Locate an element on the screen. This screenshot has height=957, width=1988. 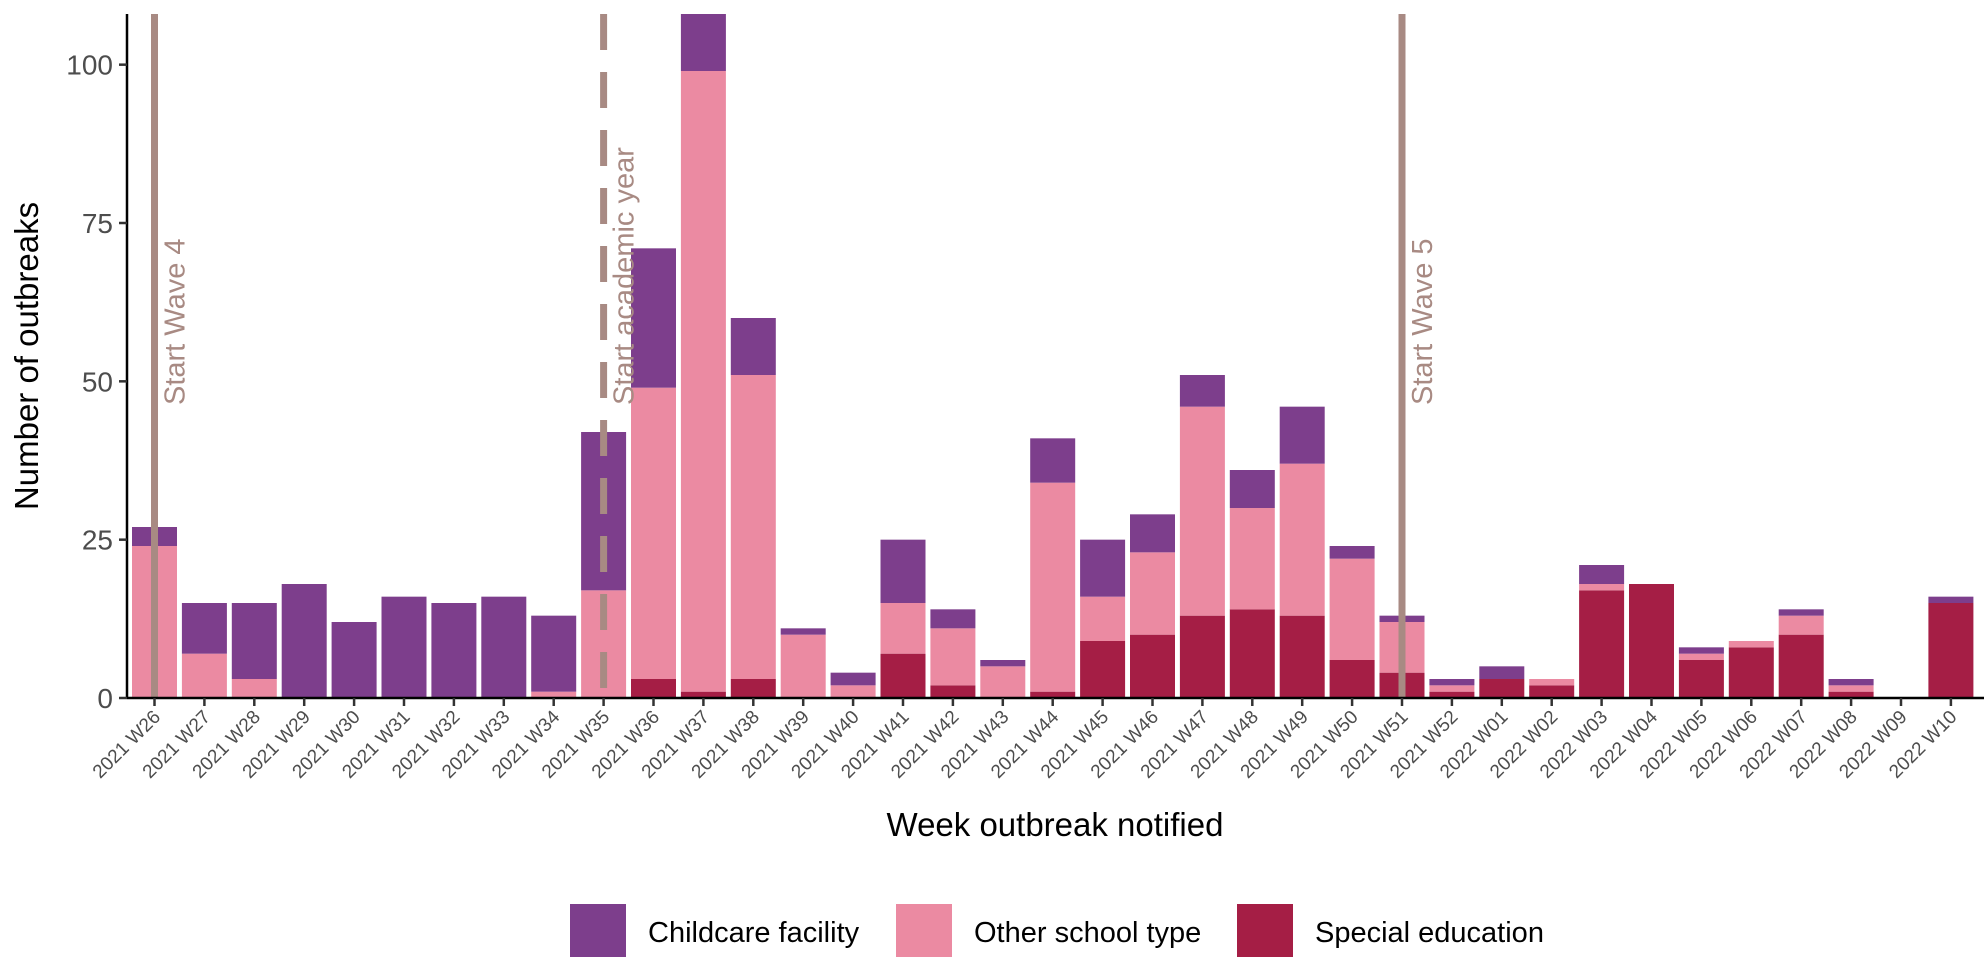
y-axis-title: Number of outbreaks is located at coordinates (26, 356).